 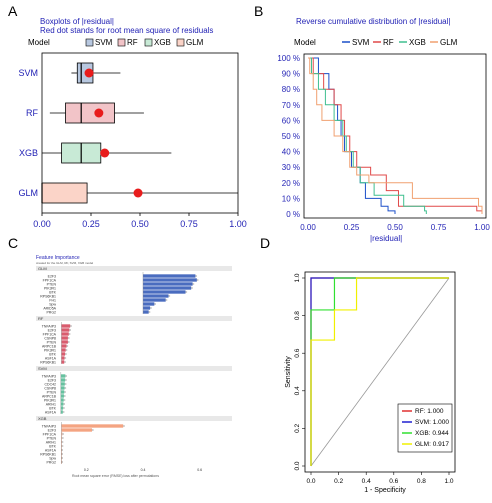 I want to click on y-tick-label-4: 40 %, so click(x=291, y=152).